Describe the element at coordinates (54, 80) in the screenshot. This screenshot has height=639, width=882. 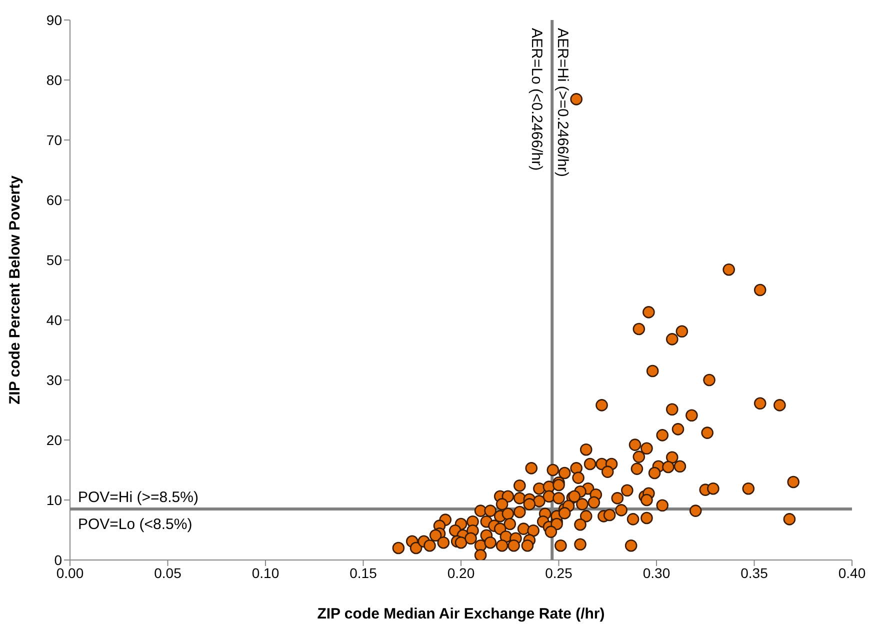
I see `y-tick-label: 80` at that location.